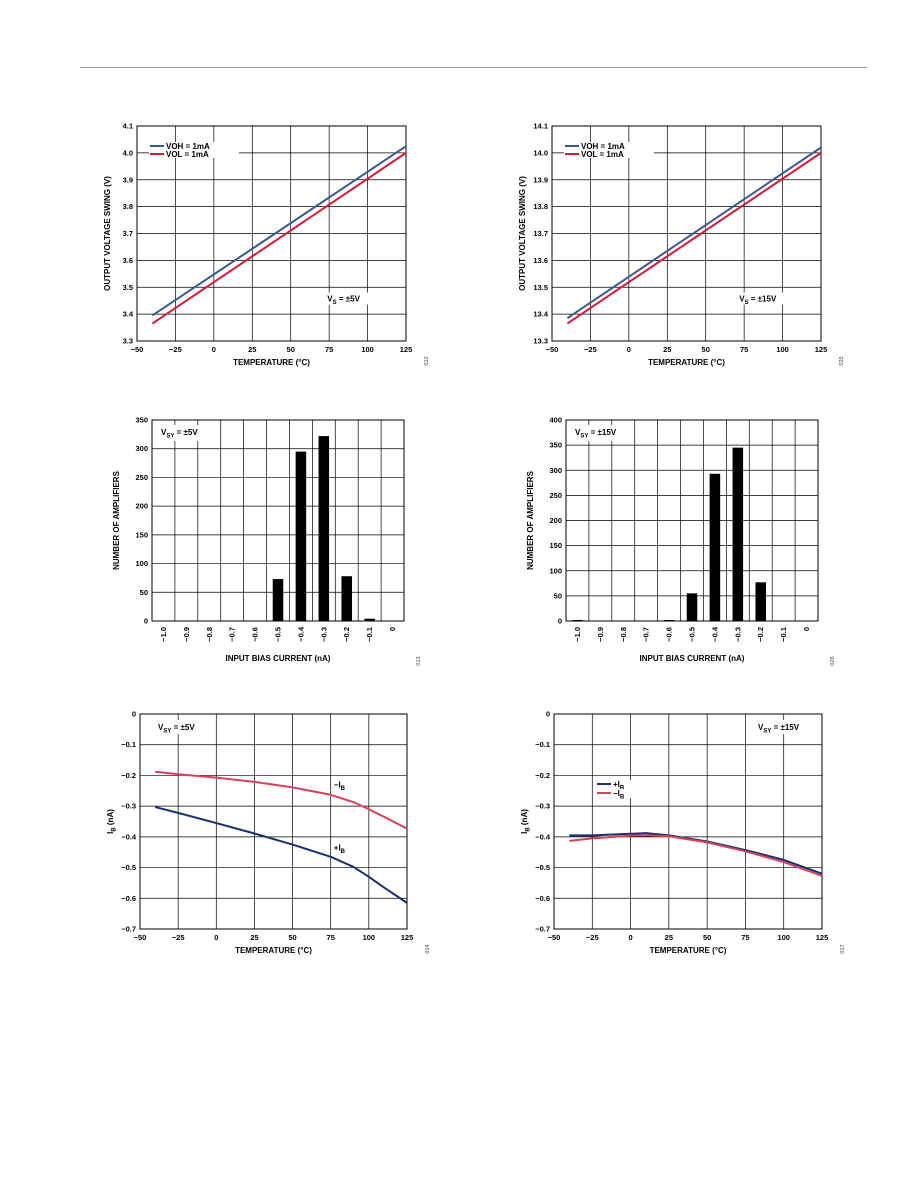 The image size is (918, 1188). What do you see at coordinates (128, 260) in the screenshot?
I see `y-tick-label: 3.6` at bounding box center [128, 260].